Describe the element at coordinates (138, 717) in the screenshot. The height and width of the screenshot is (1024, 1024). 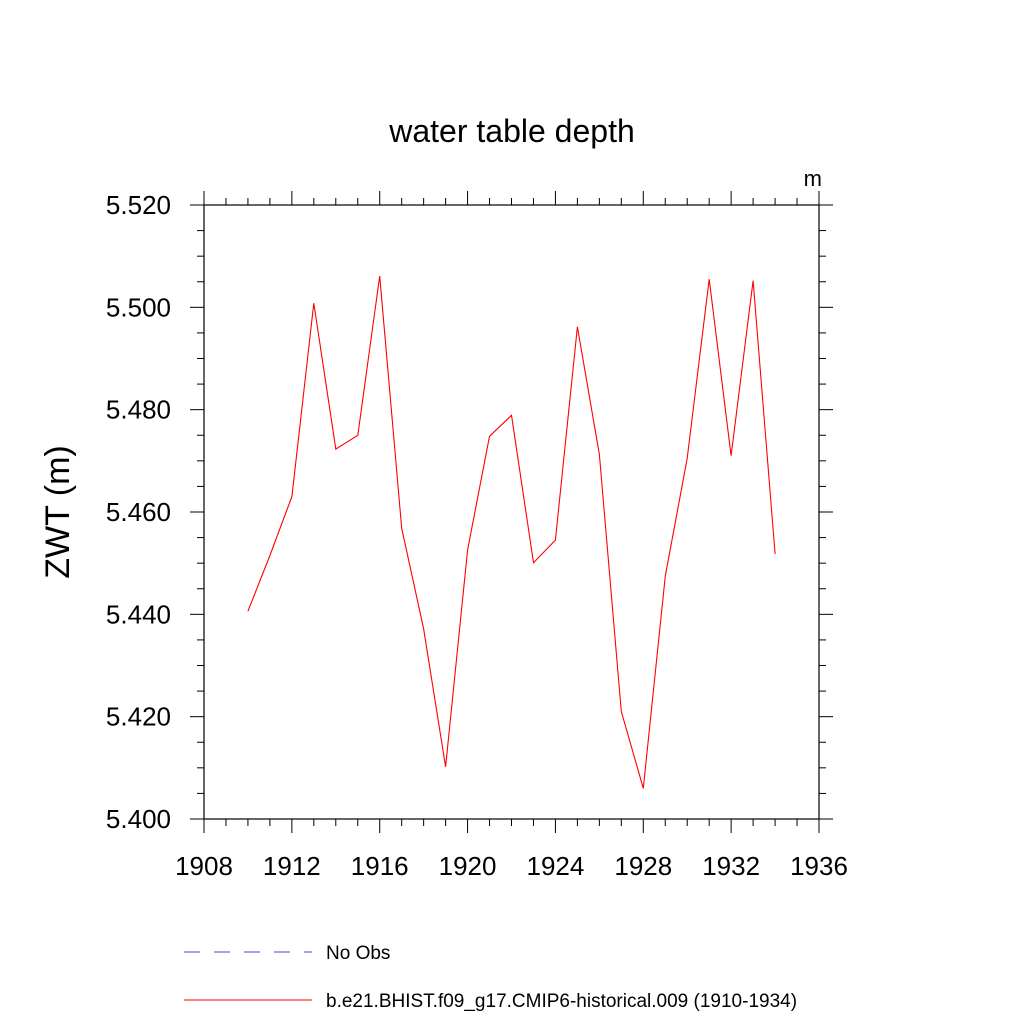
I see `y-tick-label: 5.420` at that location.